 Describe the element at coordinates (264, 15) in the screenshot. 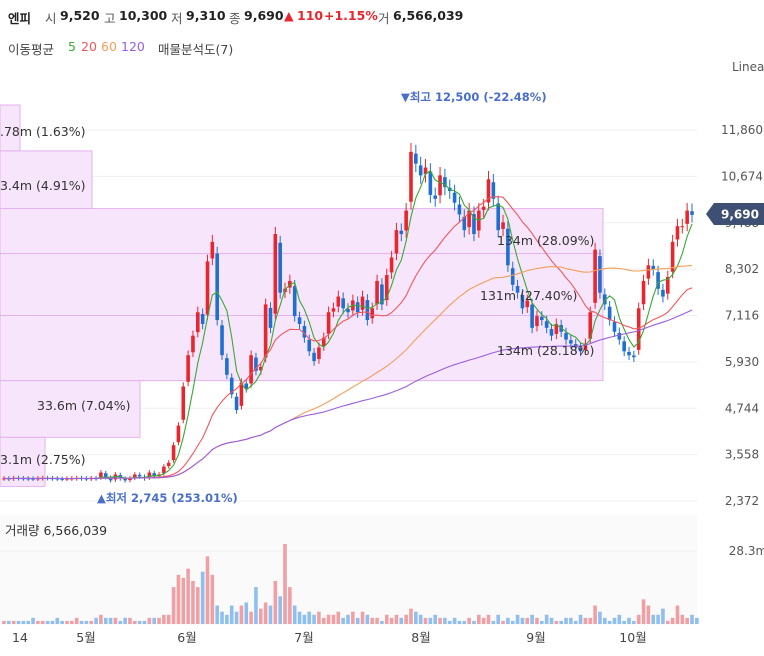

I see `close-value: 9,690` at that location.